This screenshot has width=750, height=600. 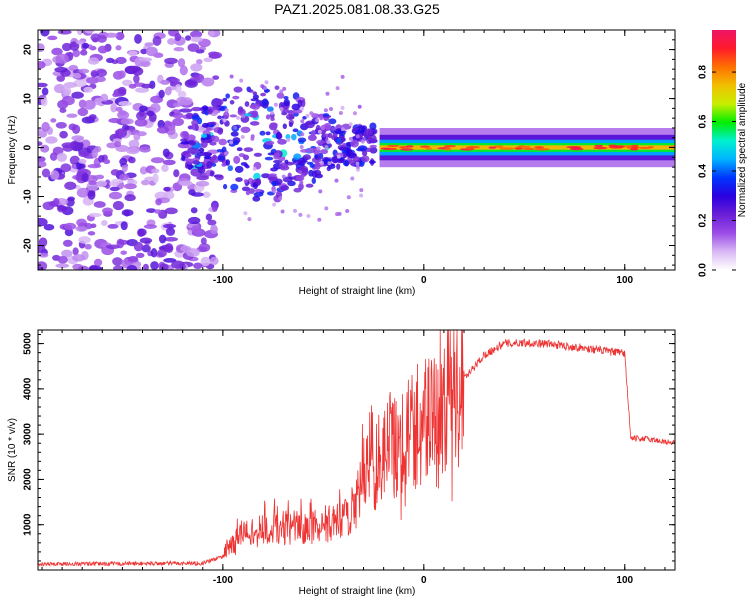 I want to click on x-tick-label: 100, so click(x=624, y=580).